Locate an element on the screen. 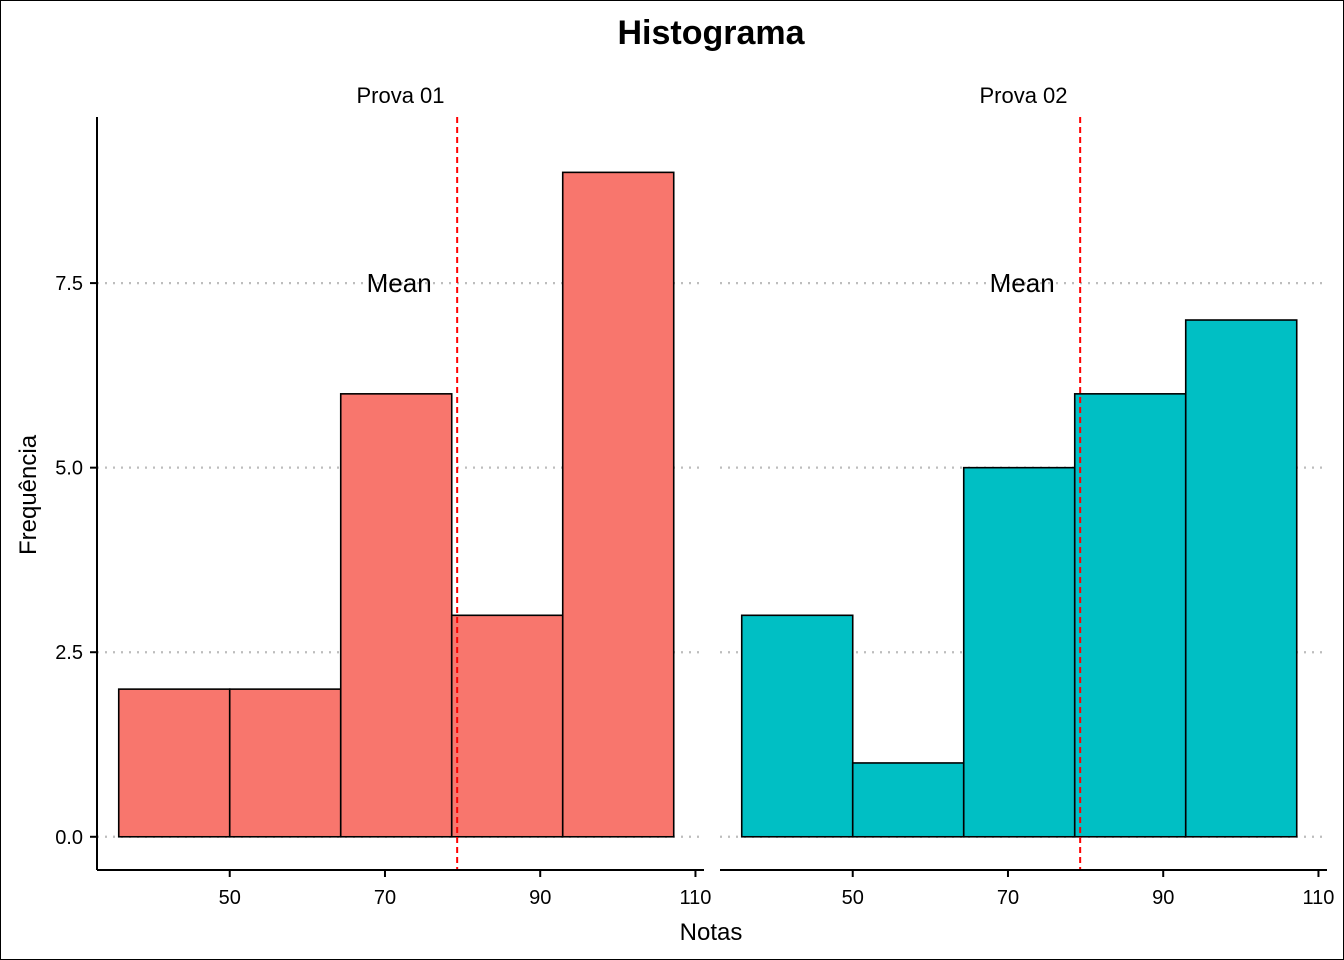 Image resolution: width=1344 pixels, height=960 pixels. y-tick-label: 5.0 is located at coordinates (69, 469).